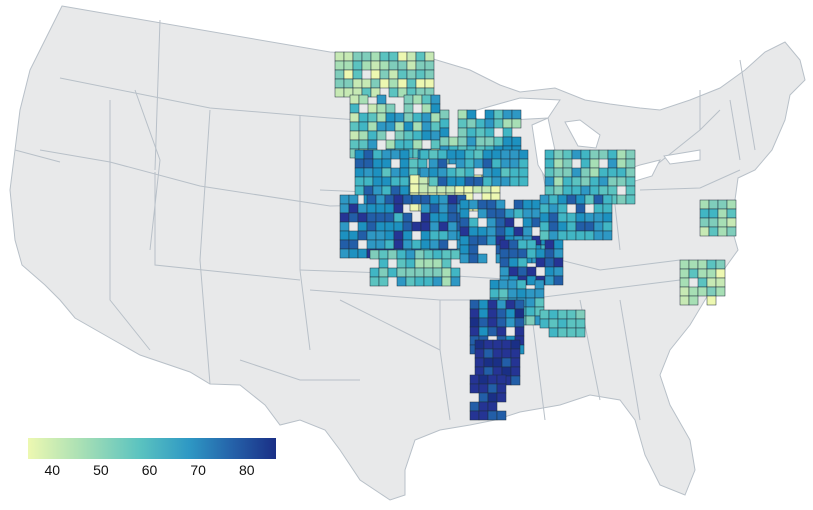 This screenshot has width=813, height=510. I want to click on legend-tick-label: 80, so click(247, 470).